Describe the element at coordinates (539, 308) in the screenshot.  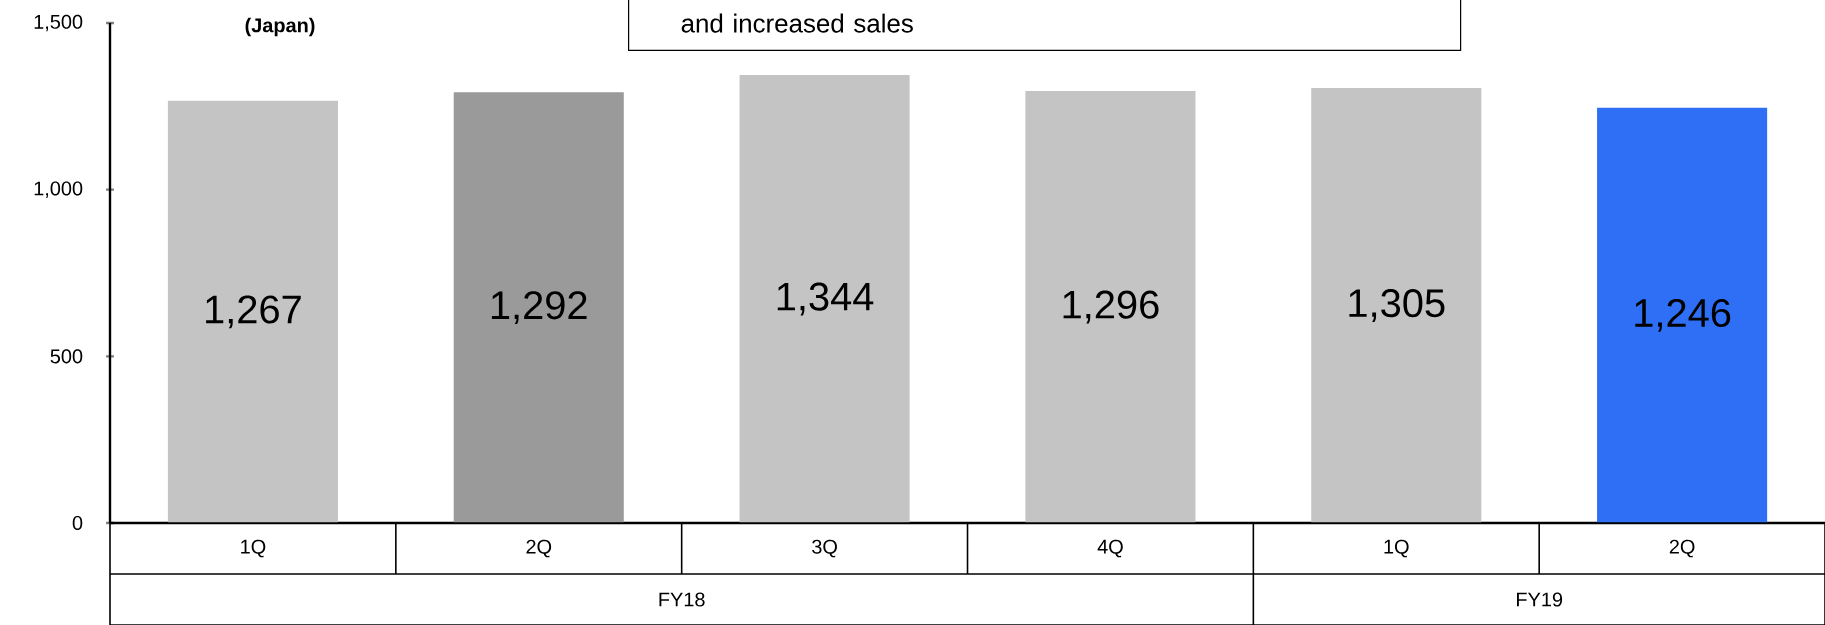
I see `data-label: 1,292` at that location.